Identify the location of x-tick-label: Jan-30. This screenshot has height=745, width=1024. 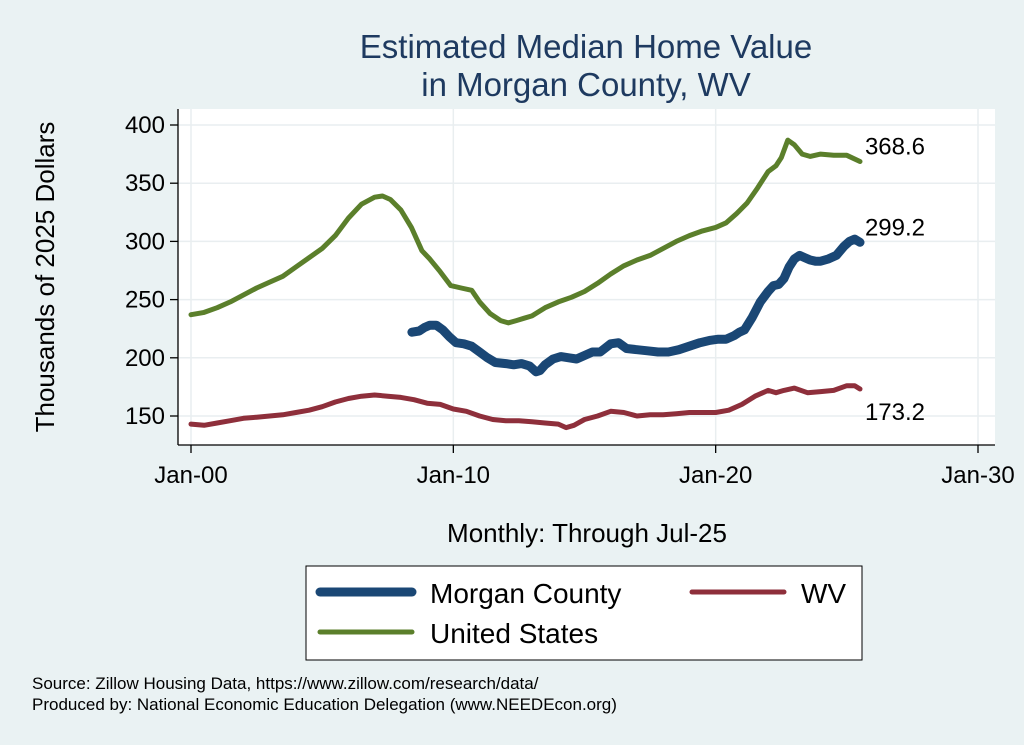
(977, 475).